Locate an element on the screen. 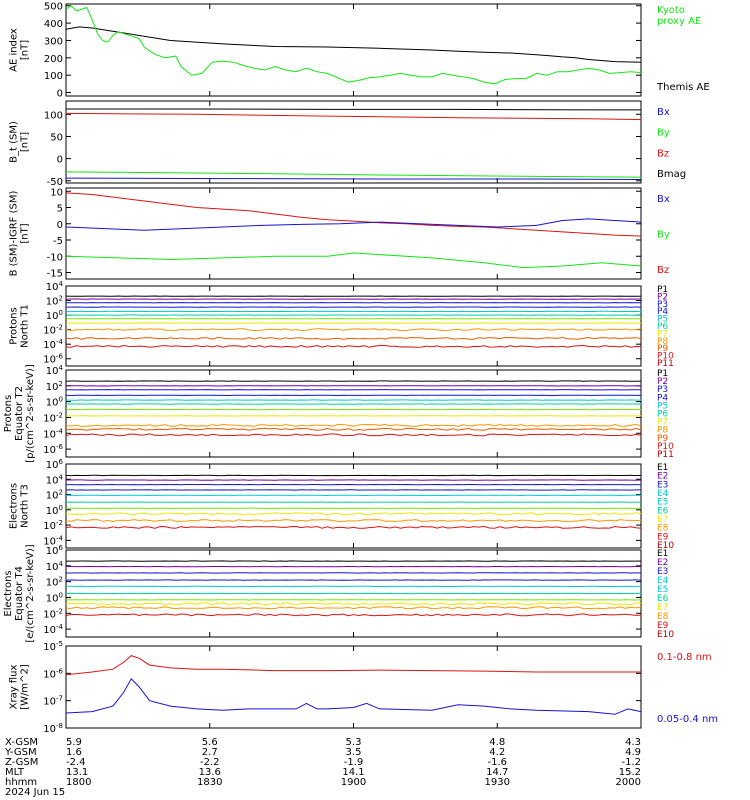  y-axis-label: B_t (SM) [nT] is located at coordinates (20, 142).